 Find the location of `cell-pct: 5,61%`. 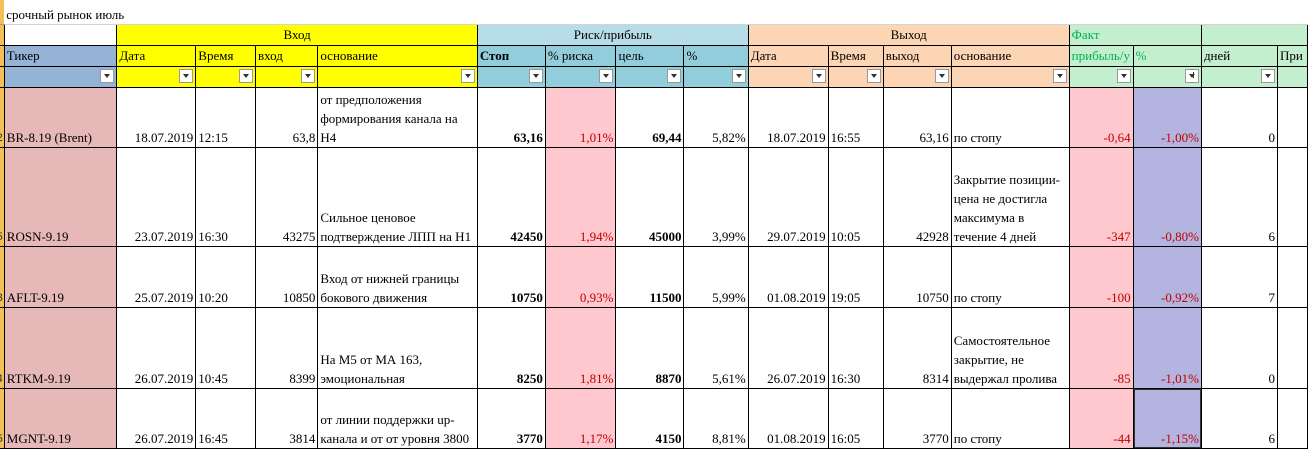

cell-pct: 5,61% is located at coordinates (716, 348).